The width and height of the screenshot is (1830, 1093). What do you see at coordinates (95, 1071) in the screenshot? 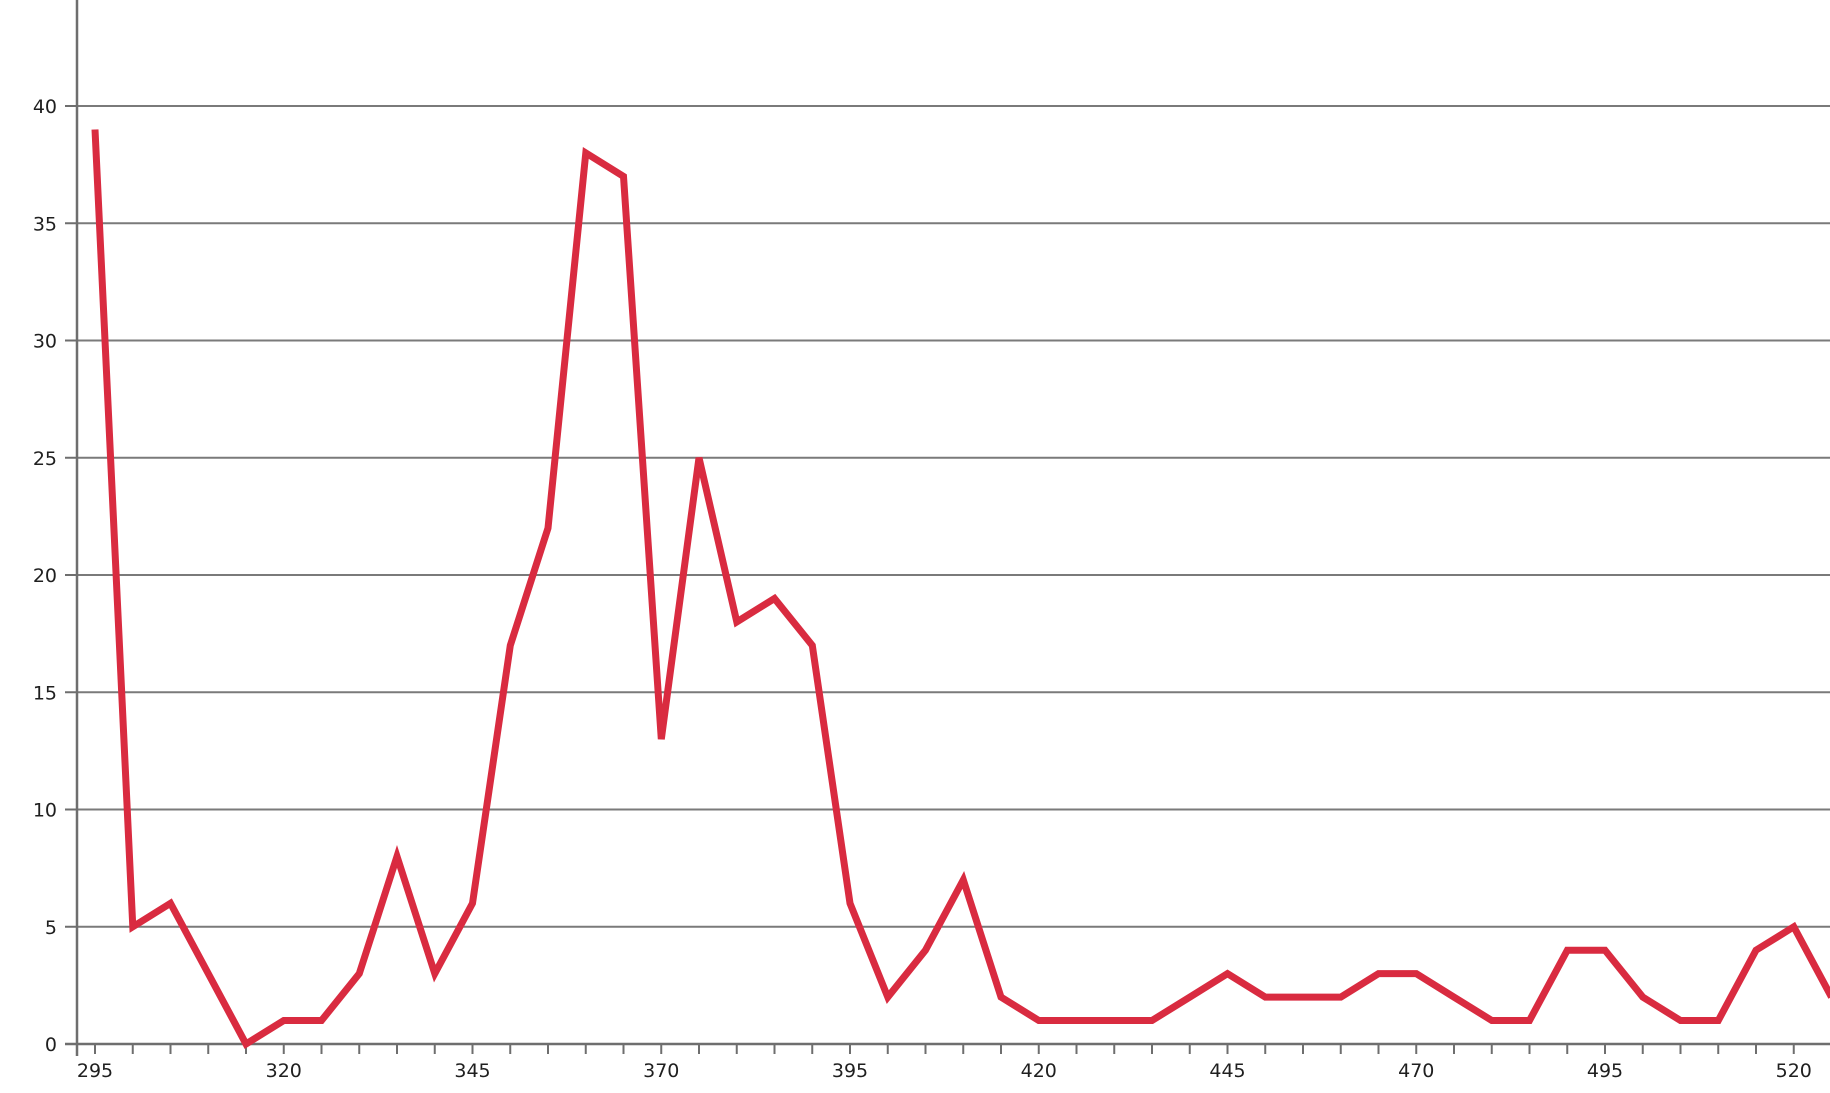
I see `x-tick-label-295: 295` at bounding box center [95, 1071].